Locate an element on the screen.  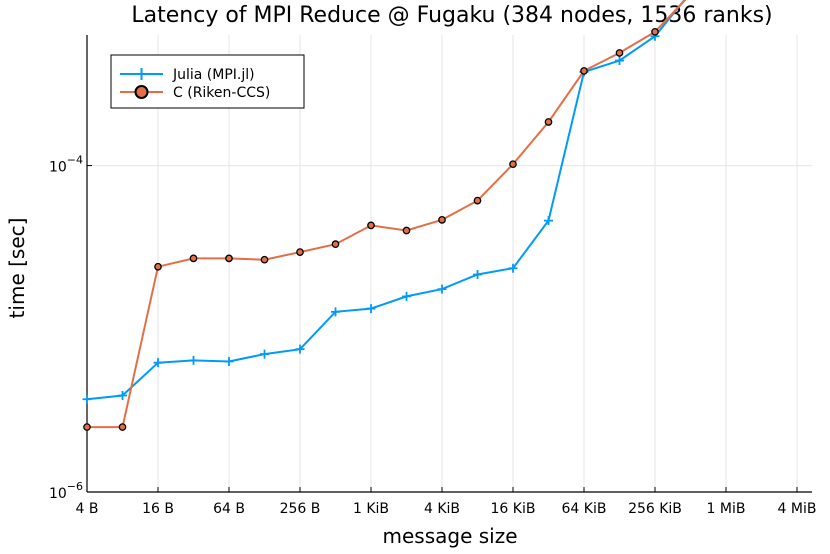
x-tick-label: 1 MiB is located at coordinates (726, 509).